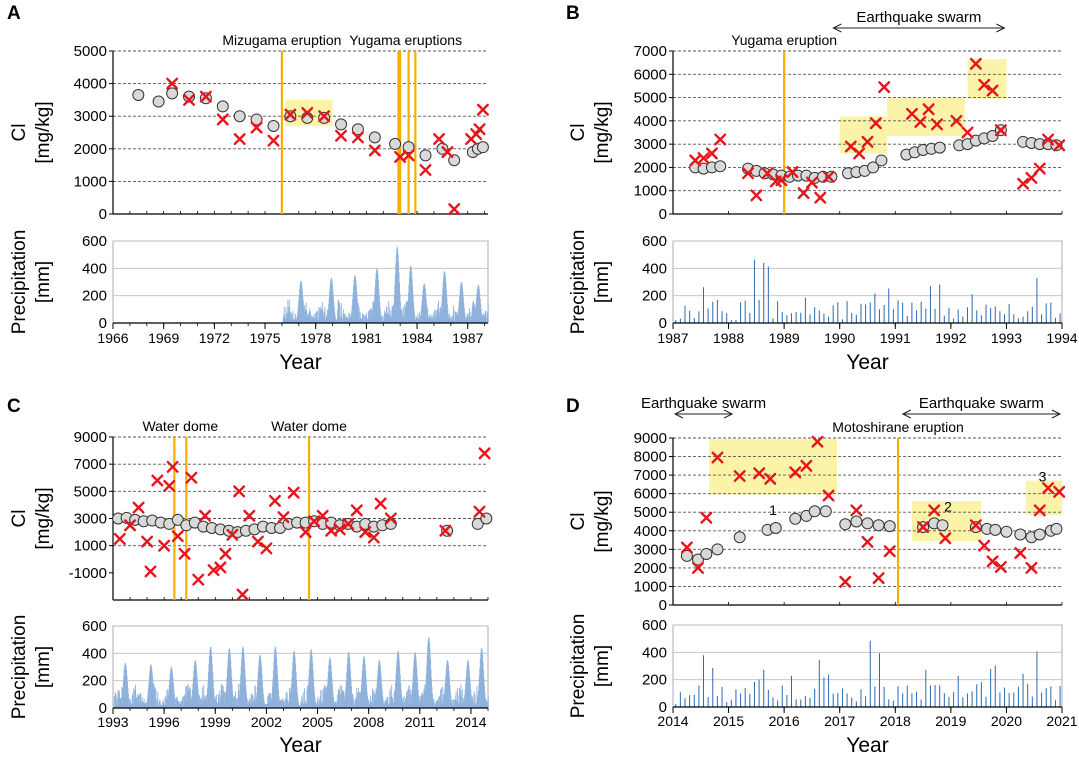  I want to click on event-label: Motoshirane eruption, so click(898, 427).